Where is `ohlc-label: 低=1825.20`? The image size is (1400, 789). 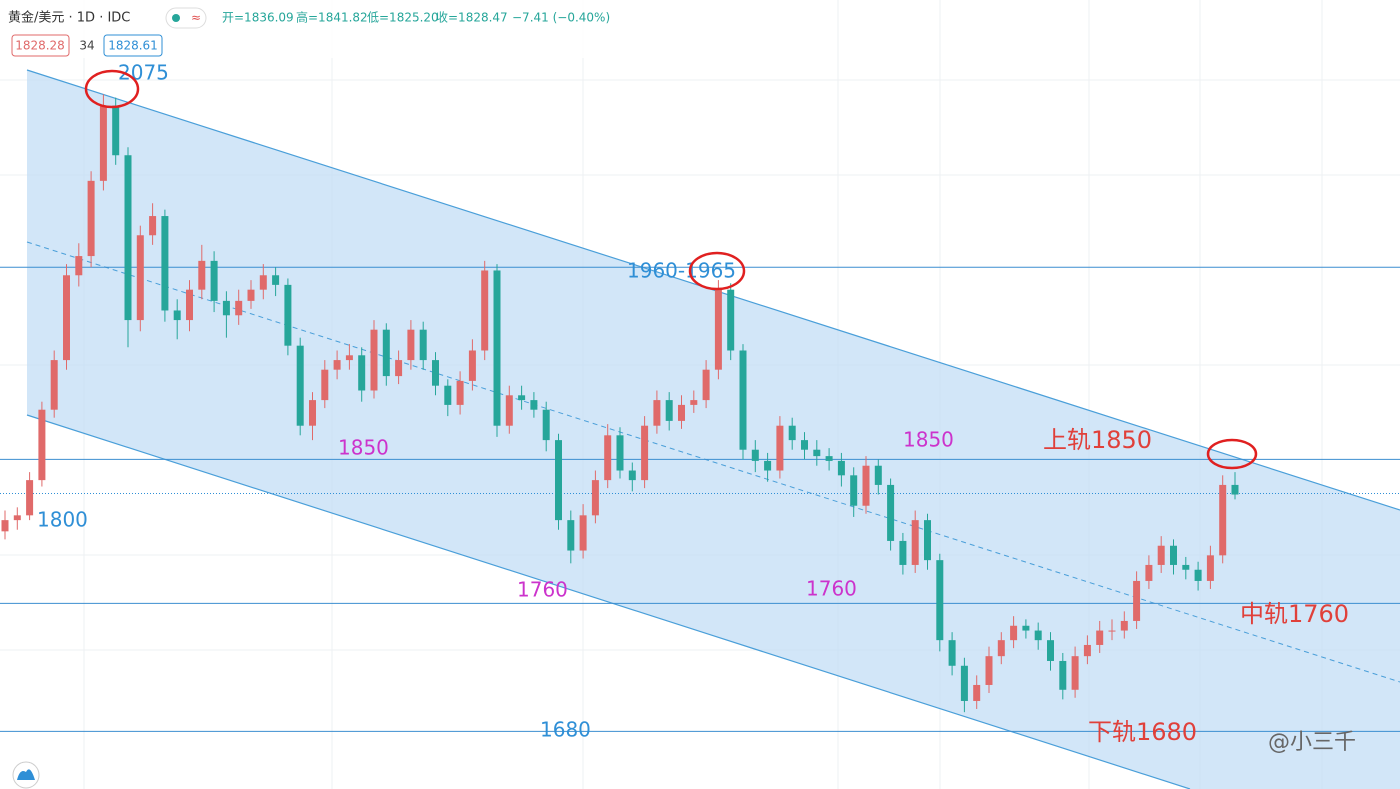
ohlc-label: 低=1825.20 is located at coordinates (403, 18).